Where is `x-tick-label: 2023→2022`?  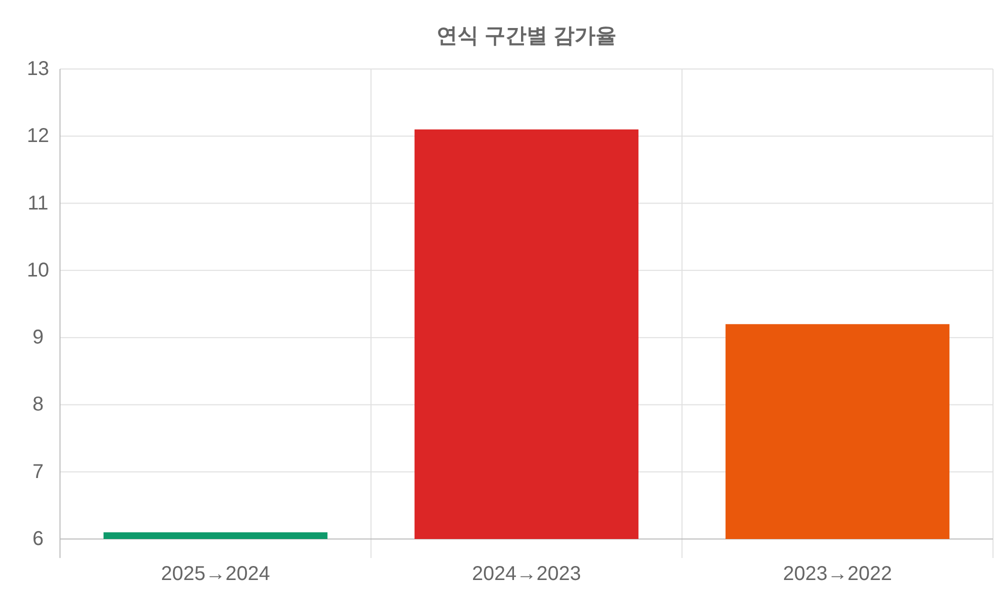 x-tick-label: 2023→2022 is located at coordinates (837, 574).